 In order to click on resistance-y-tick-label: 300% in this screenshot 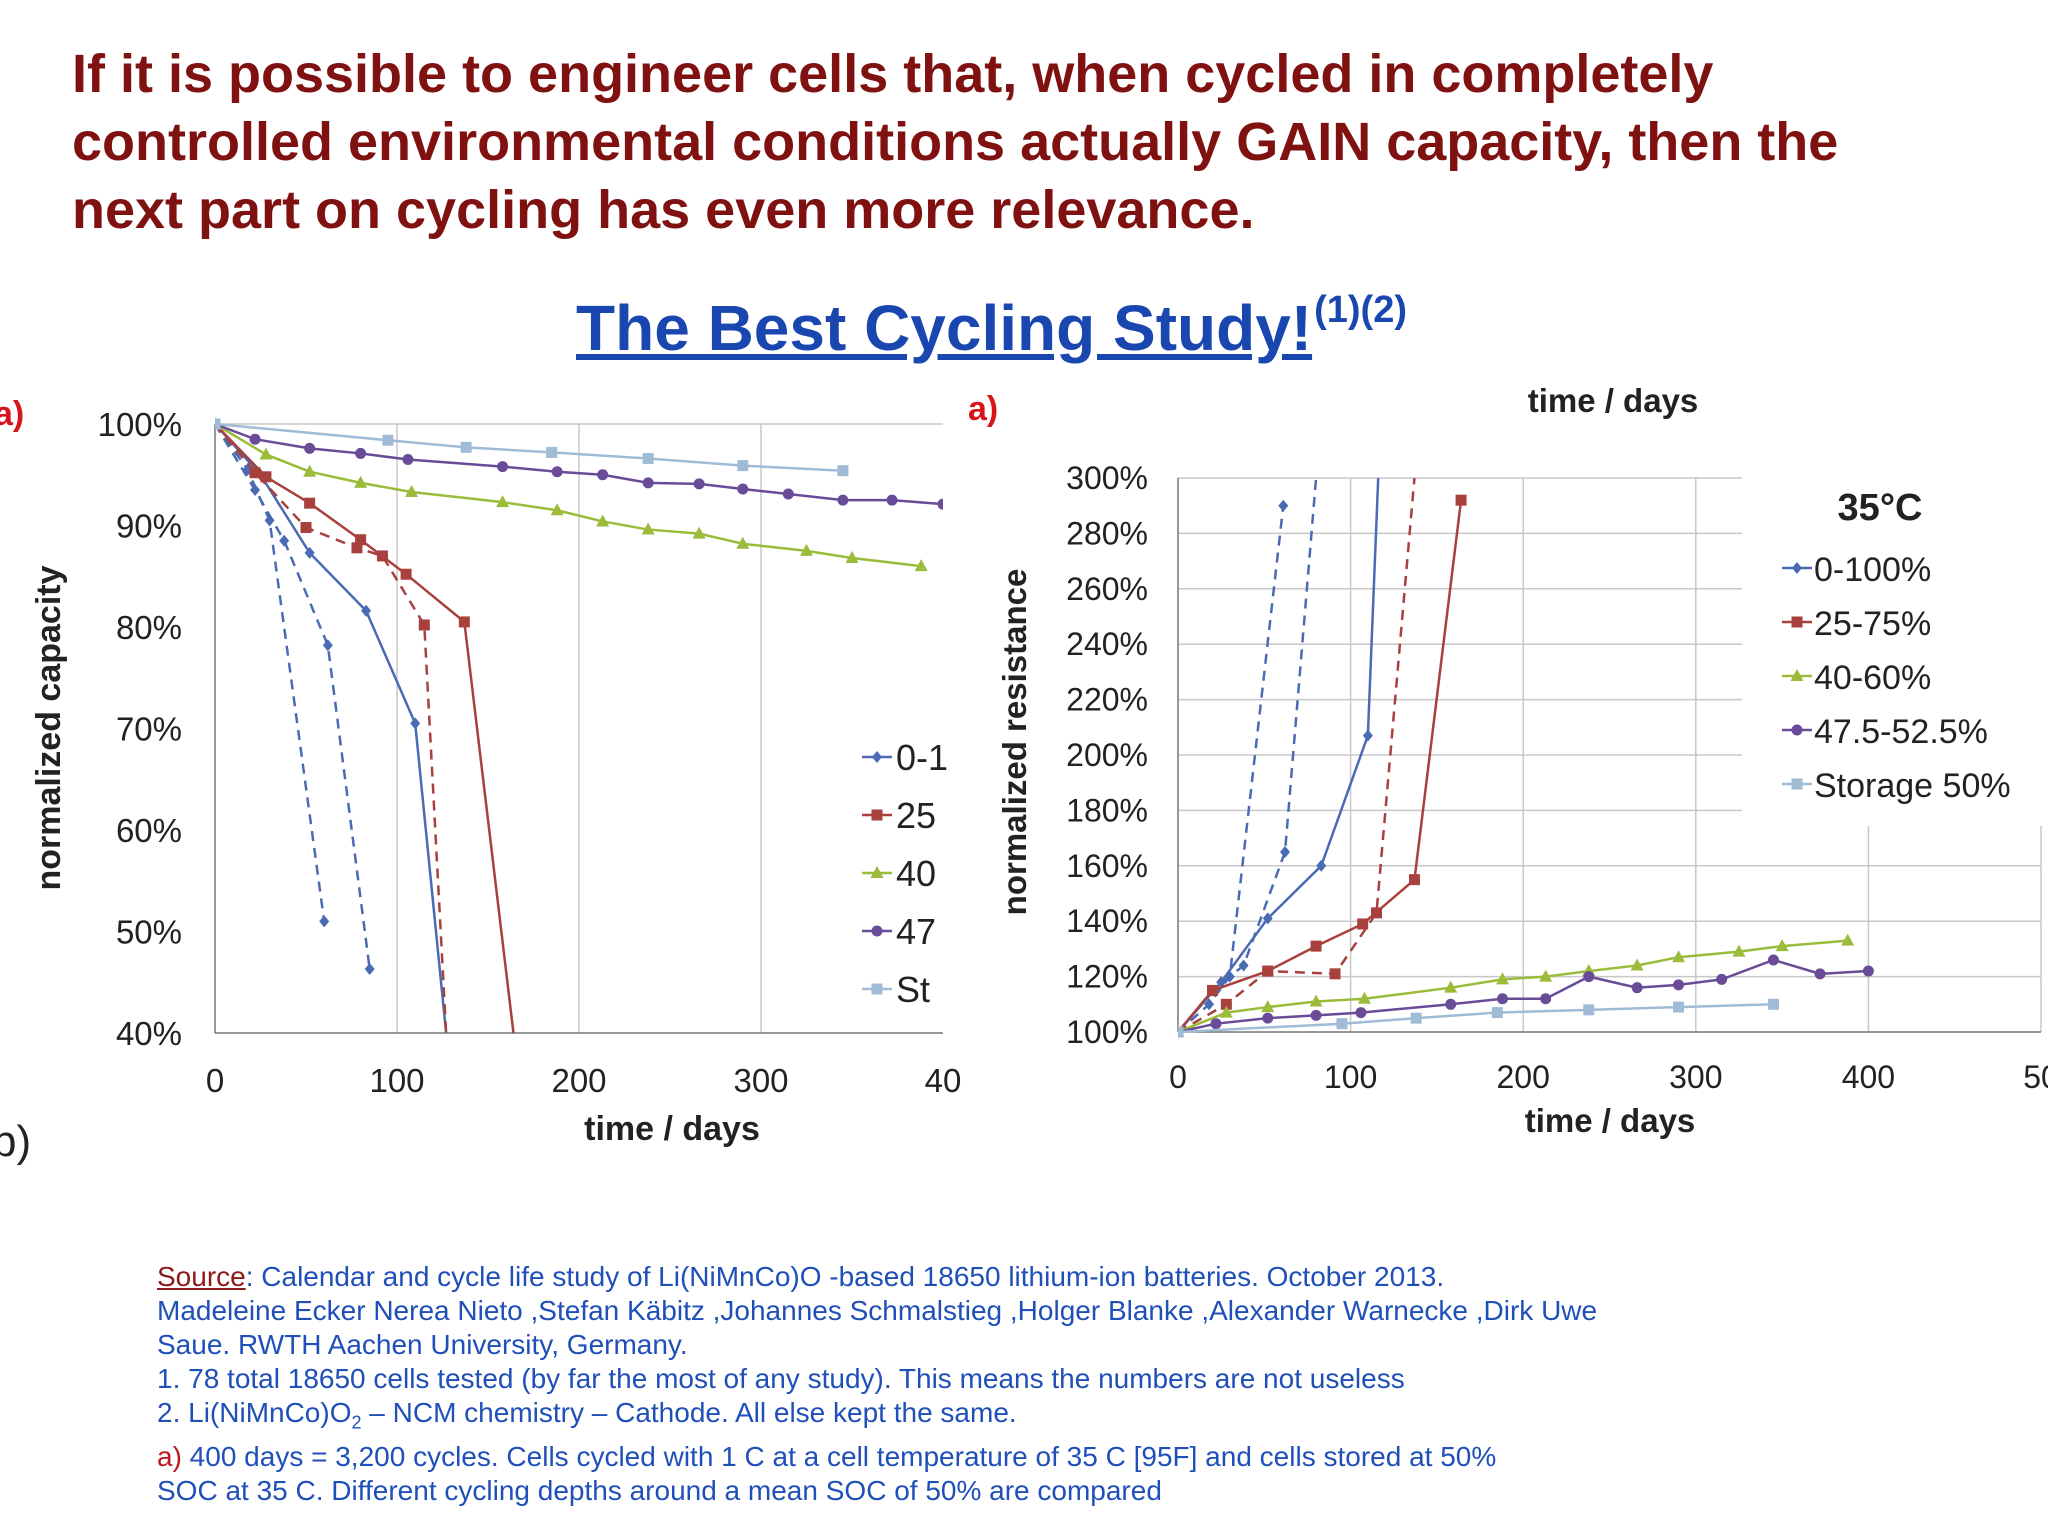, I will do `click(1107, 478)`.